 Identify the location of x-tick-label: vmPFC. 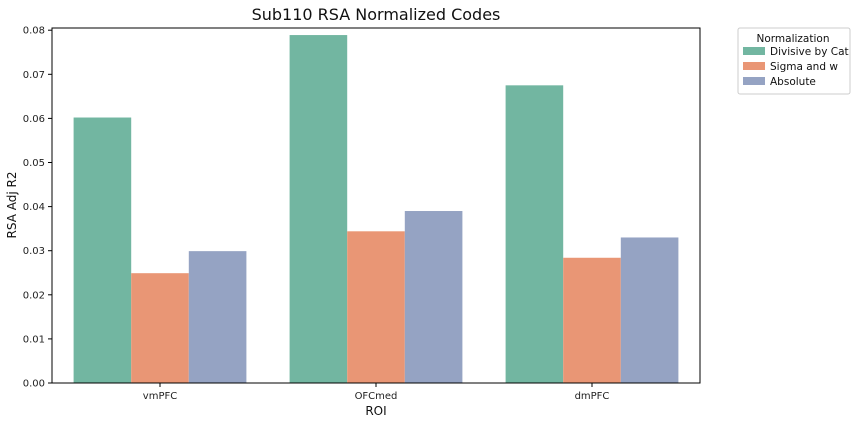
(160, 396).